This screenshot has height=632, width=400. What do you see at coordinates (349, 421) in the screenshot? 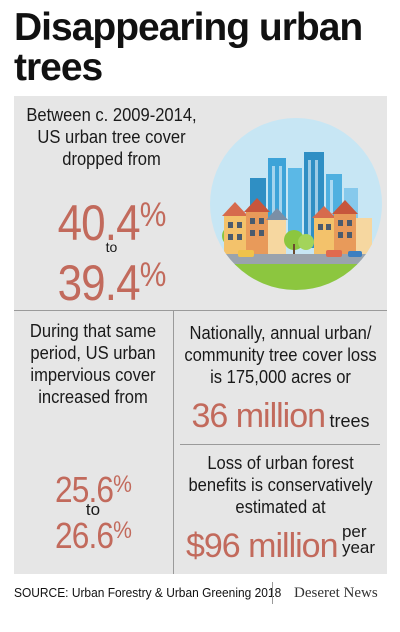
I see `tree-loss-unit: trees` at bounding box center [349, 421].